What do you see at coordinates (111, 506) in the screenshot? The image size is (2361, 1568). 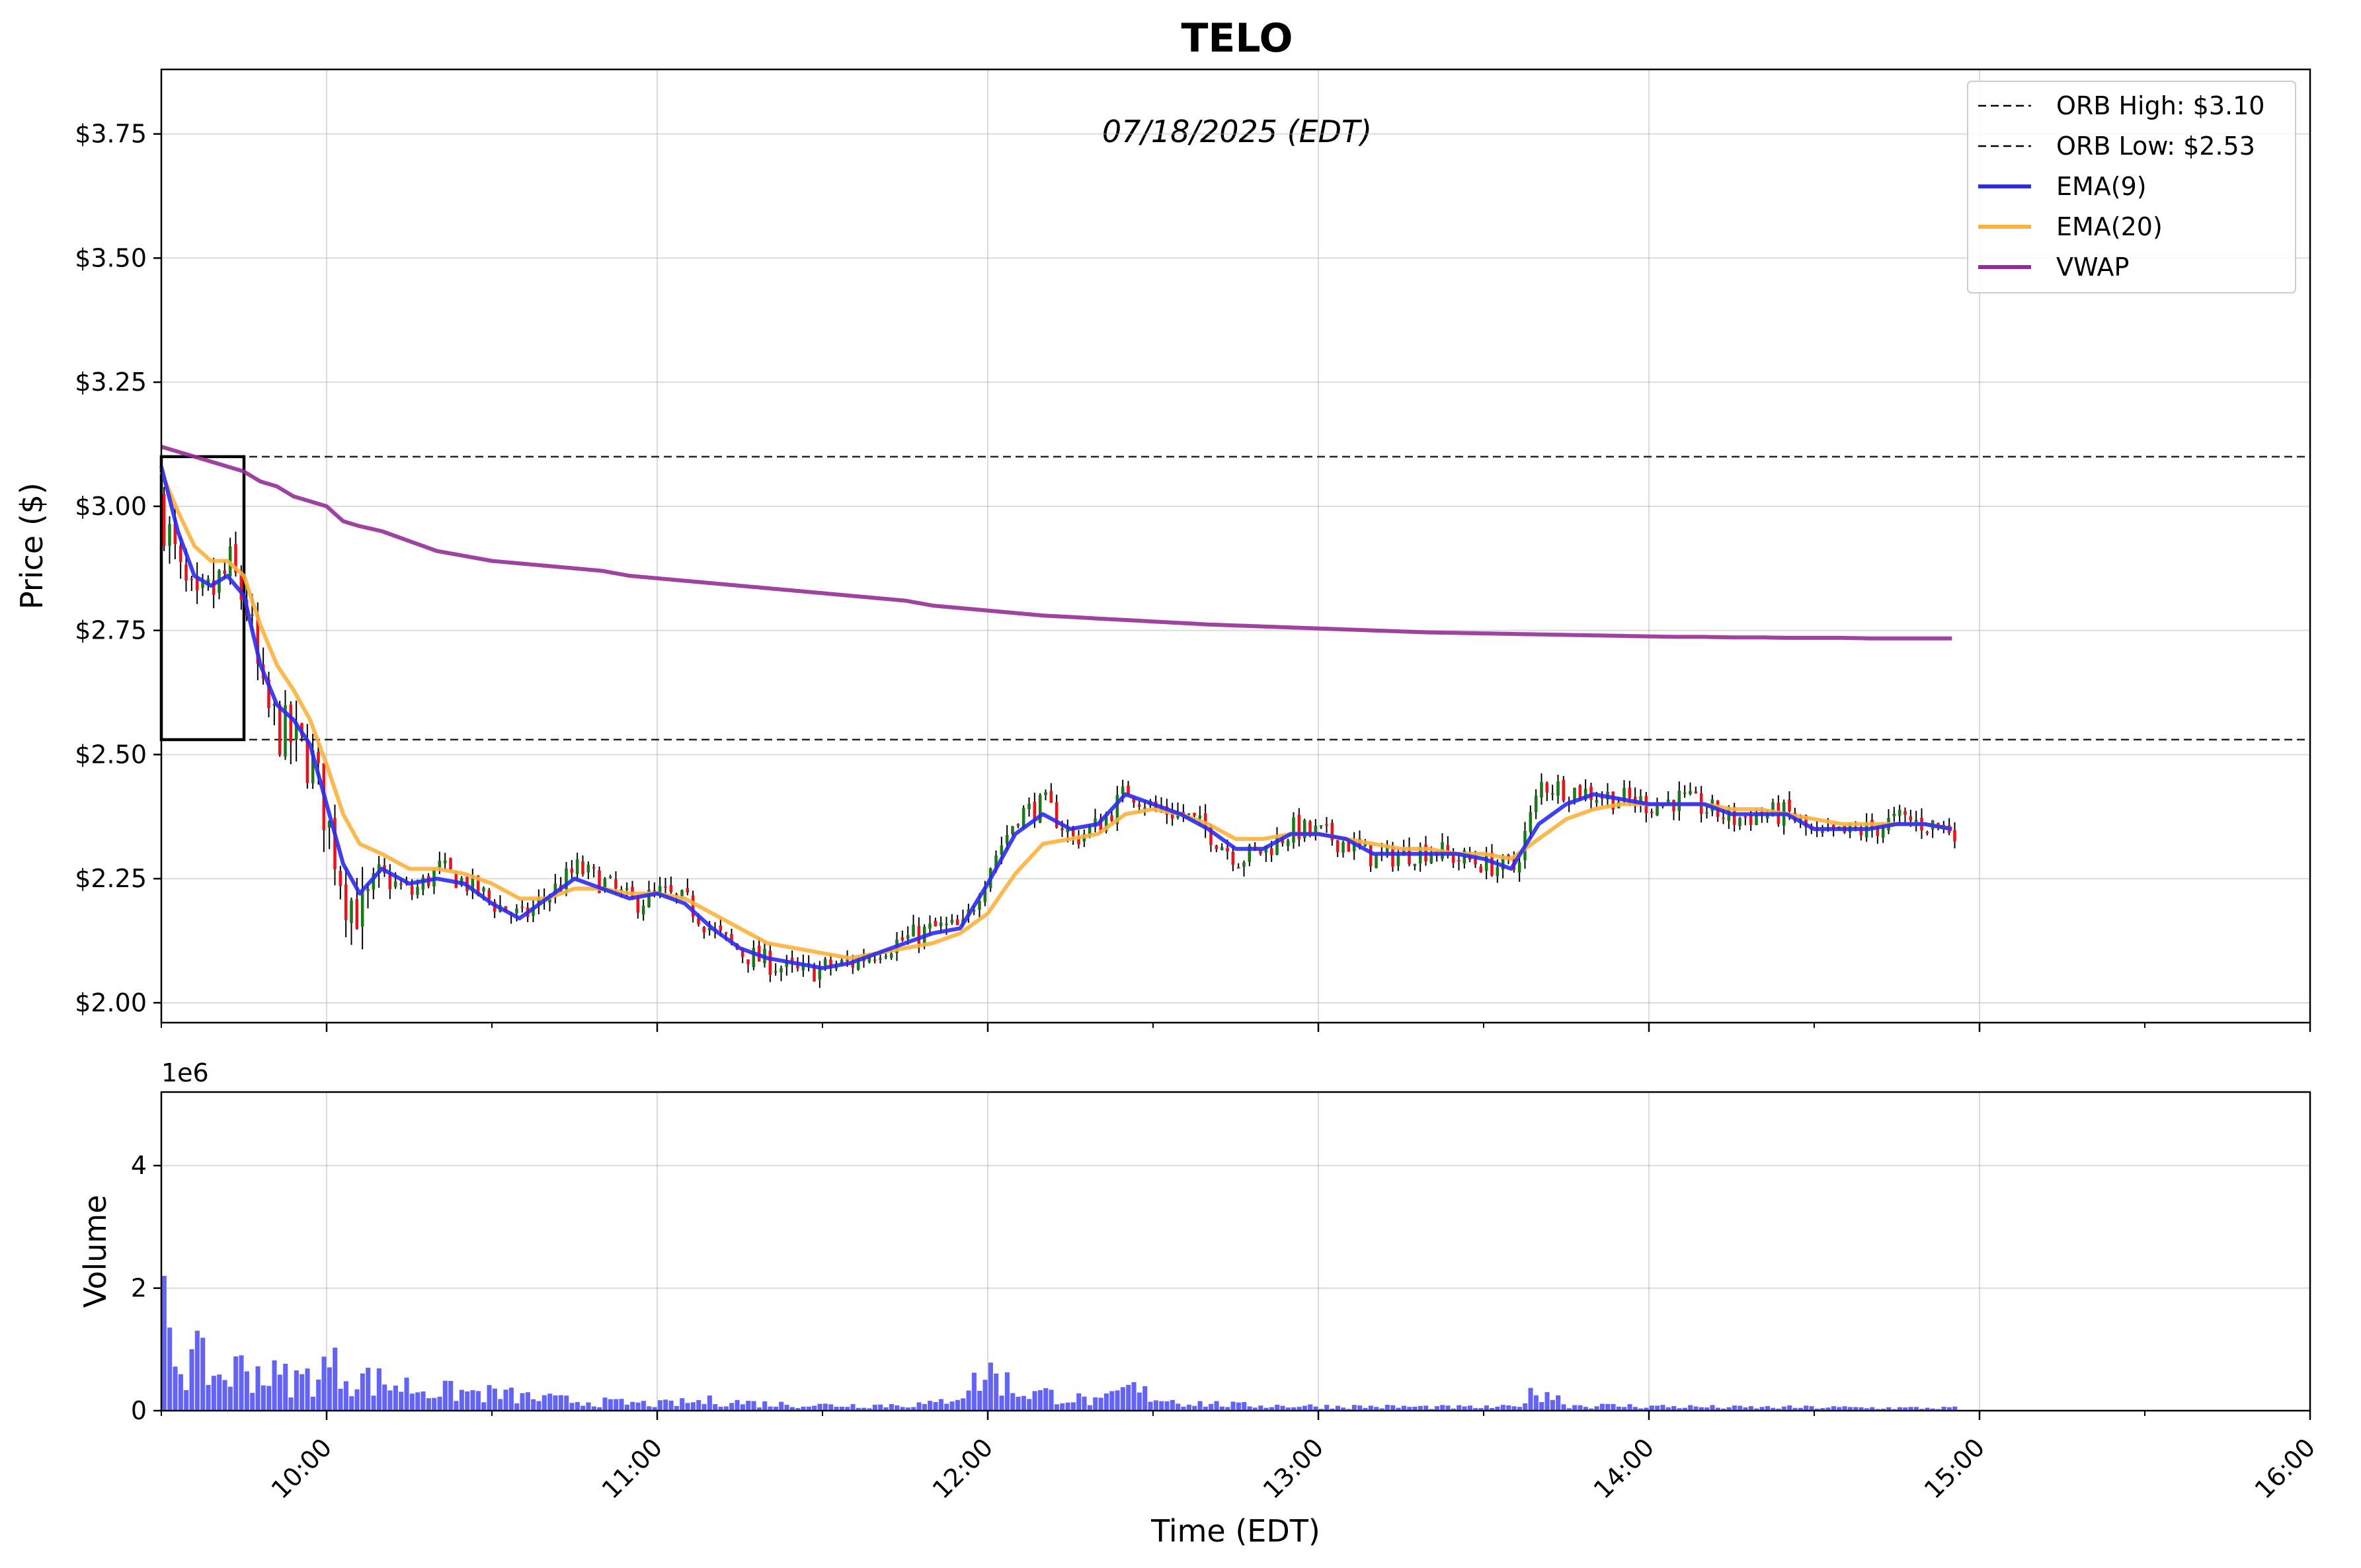 I see `price-y-tick-label: $3.00` at bounding box center [111, 506].